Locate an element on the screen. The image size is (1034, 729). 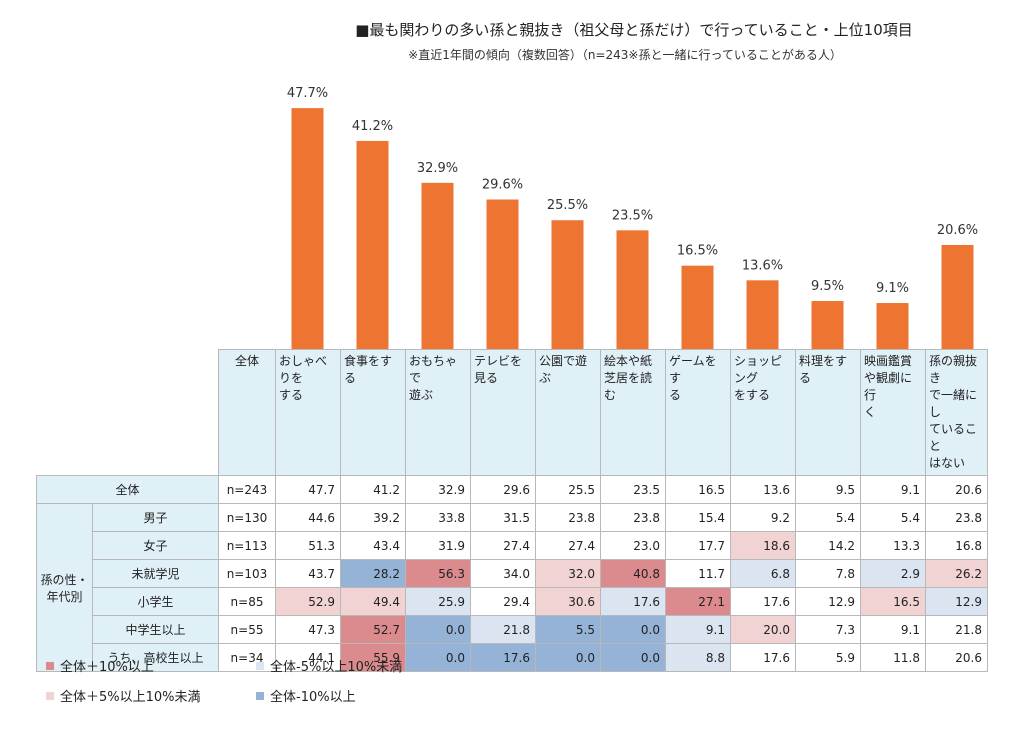
row-label: 女子 is located at coordinates (155, 545).